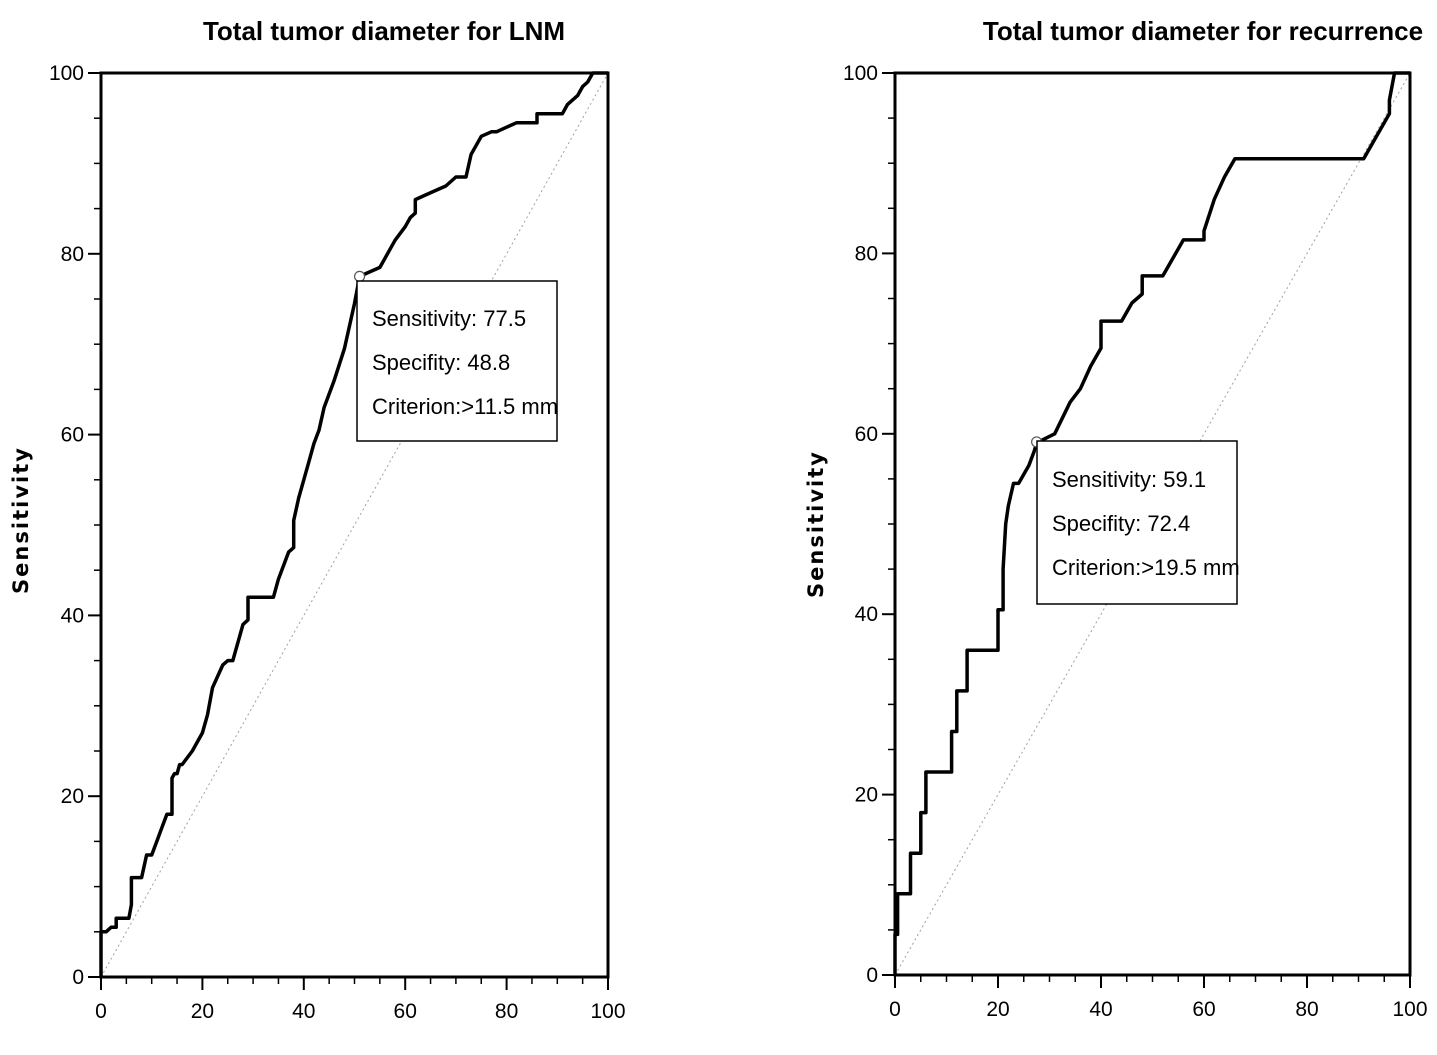 This screenshot has height=1055, width=1437. I want to click on annotation-sensitivity: Sensitivity: 77.5, so click(449, 318).